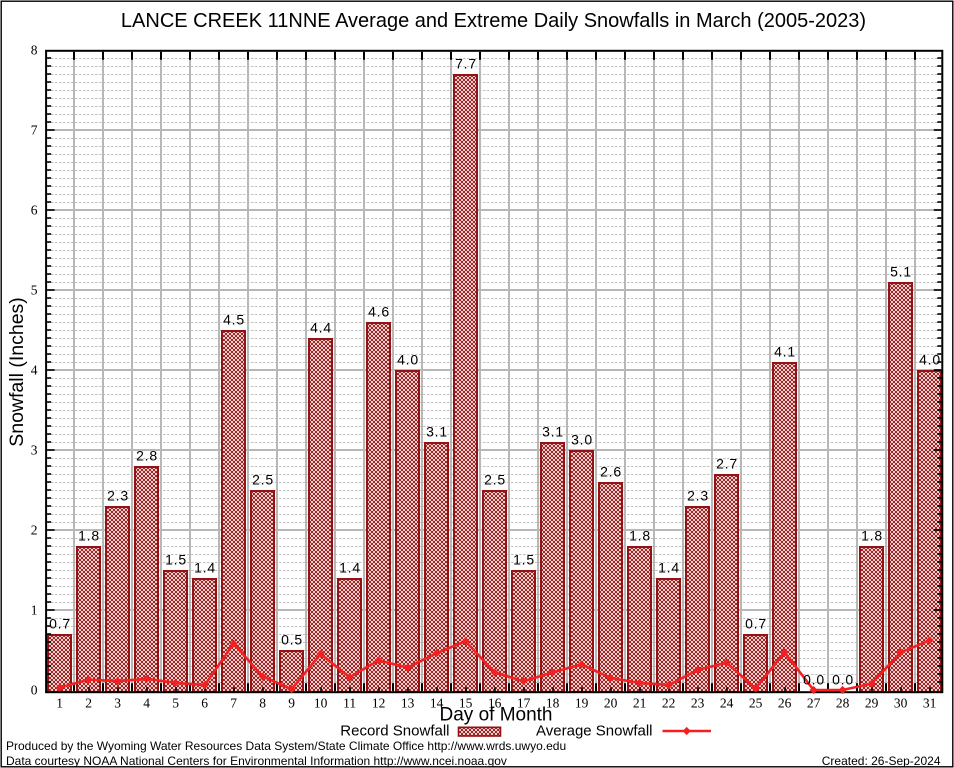 The image size is (954, 768). What do you see at coordinates (408, 703) in the screenshot?
I see `svg-text: 13` at bounding box center [408, 703].